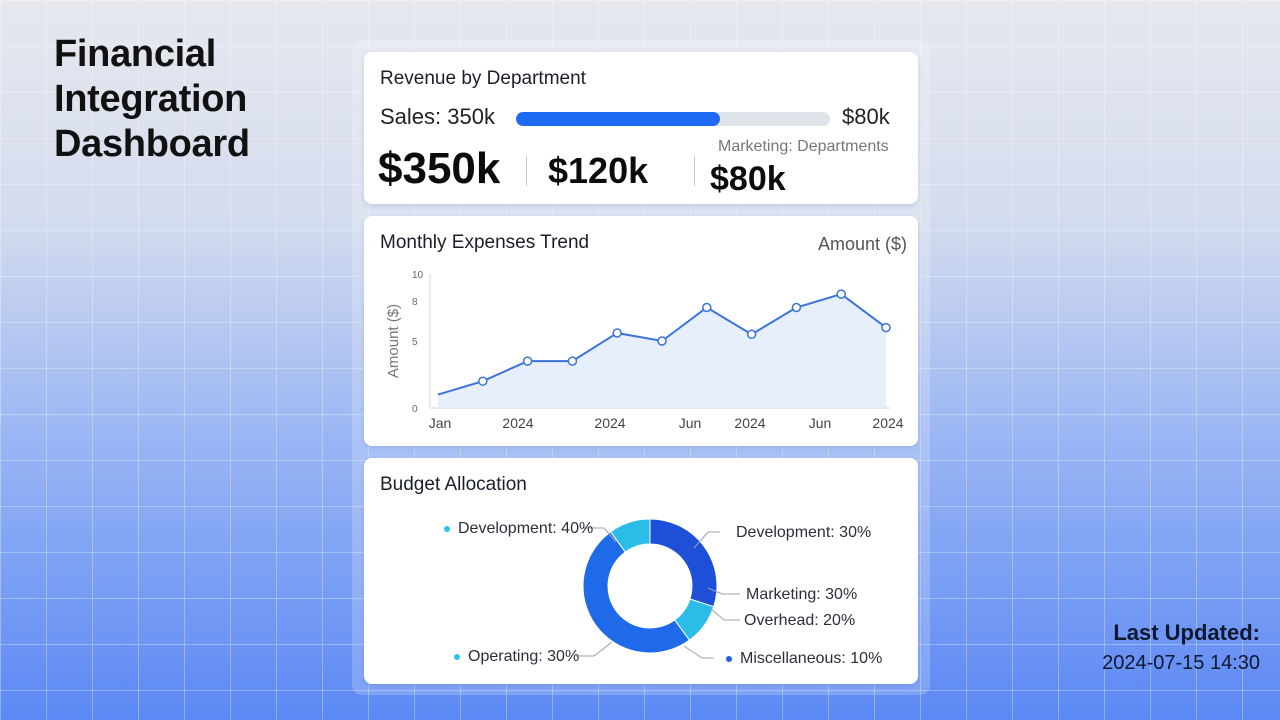  Describe the element at coordinates (483, 78) in the screenshot. I see `revenue-card-title: Revenue by Department` at that location.